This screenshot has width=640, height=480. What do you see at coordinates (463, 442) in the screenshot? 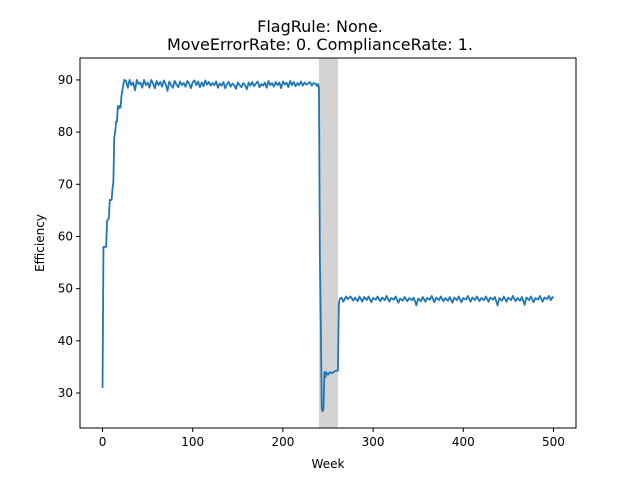
I see `x-tick-label: 400` at bounding box center [463, 442].